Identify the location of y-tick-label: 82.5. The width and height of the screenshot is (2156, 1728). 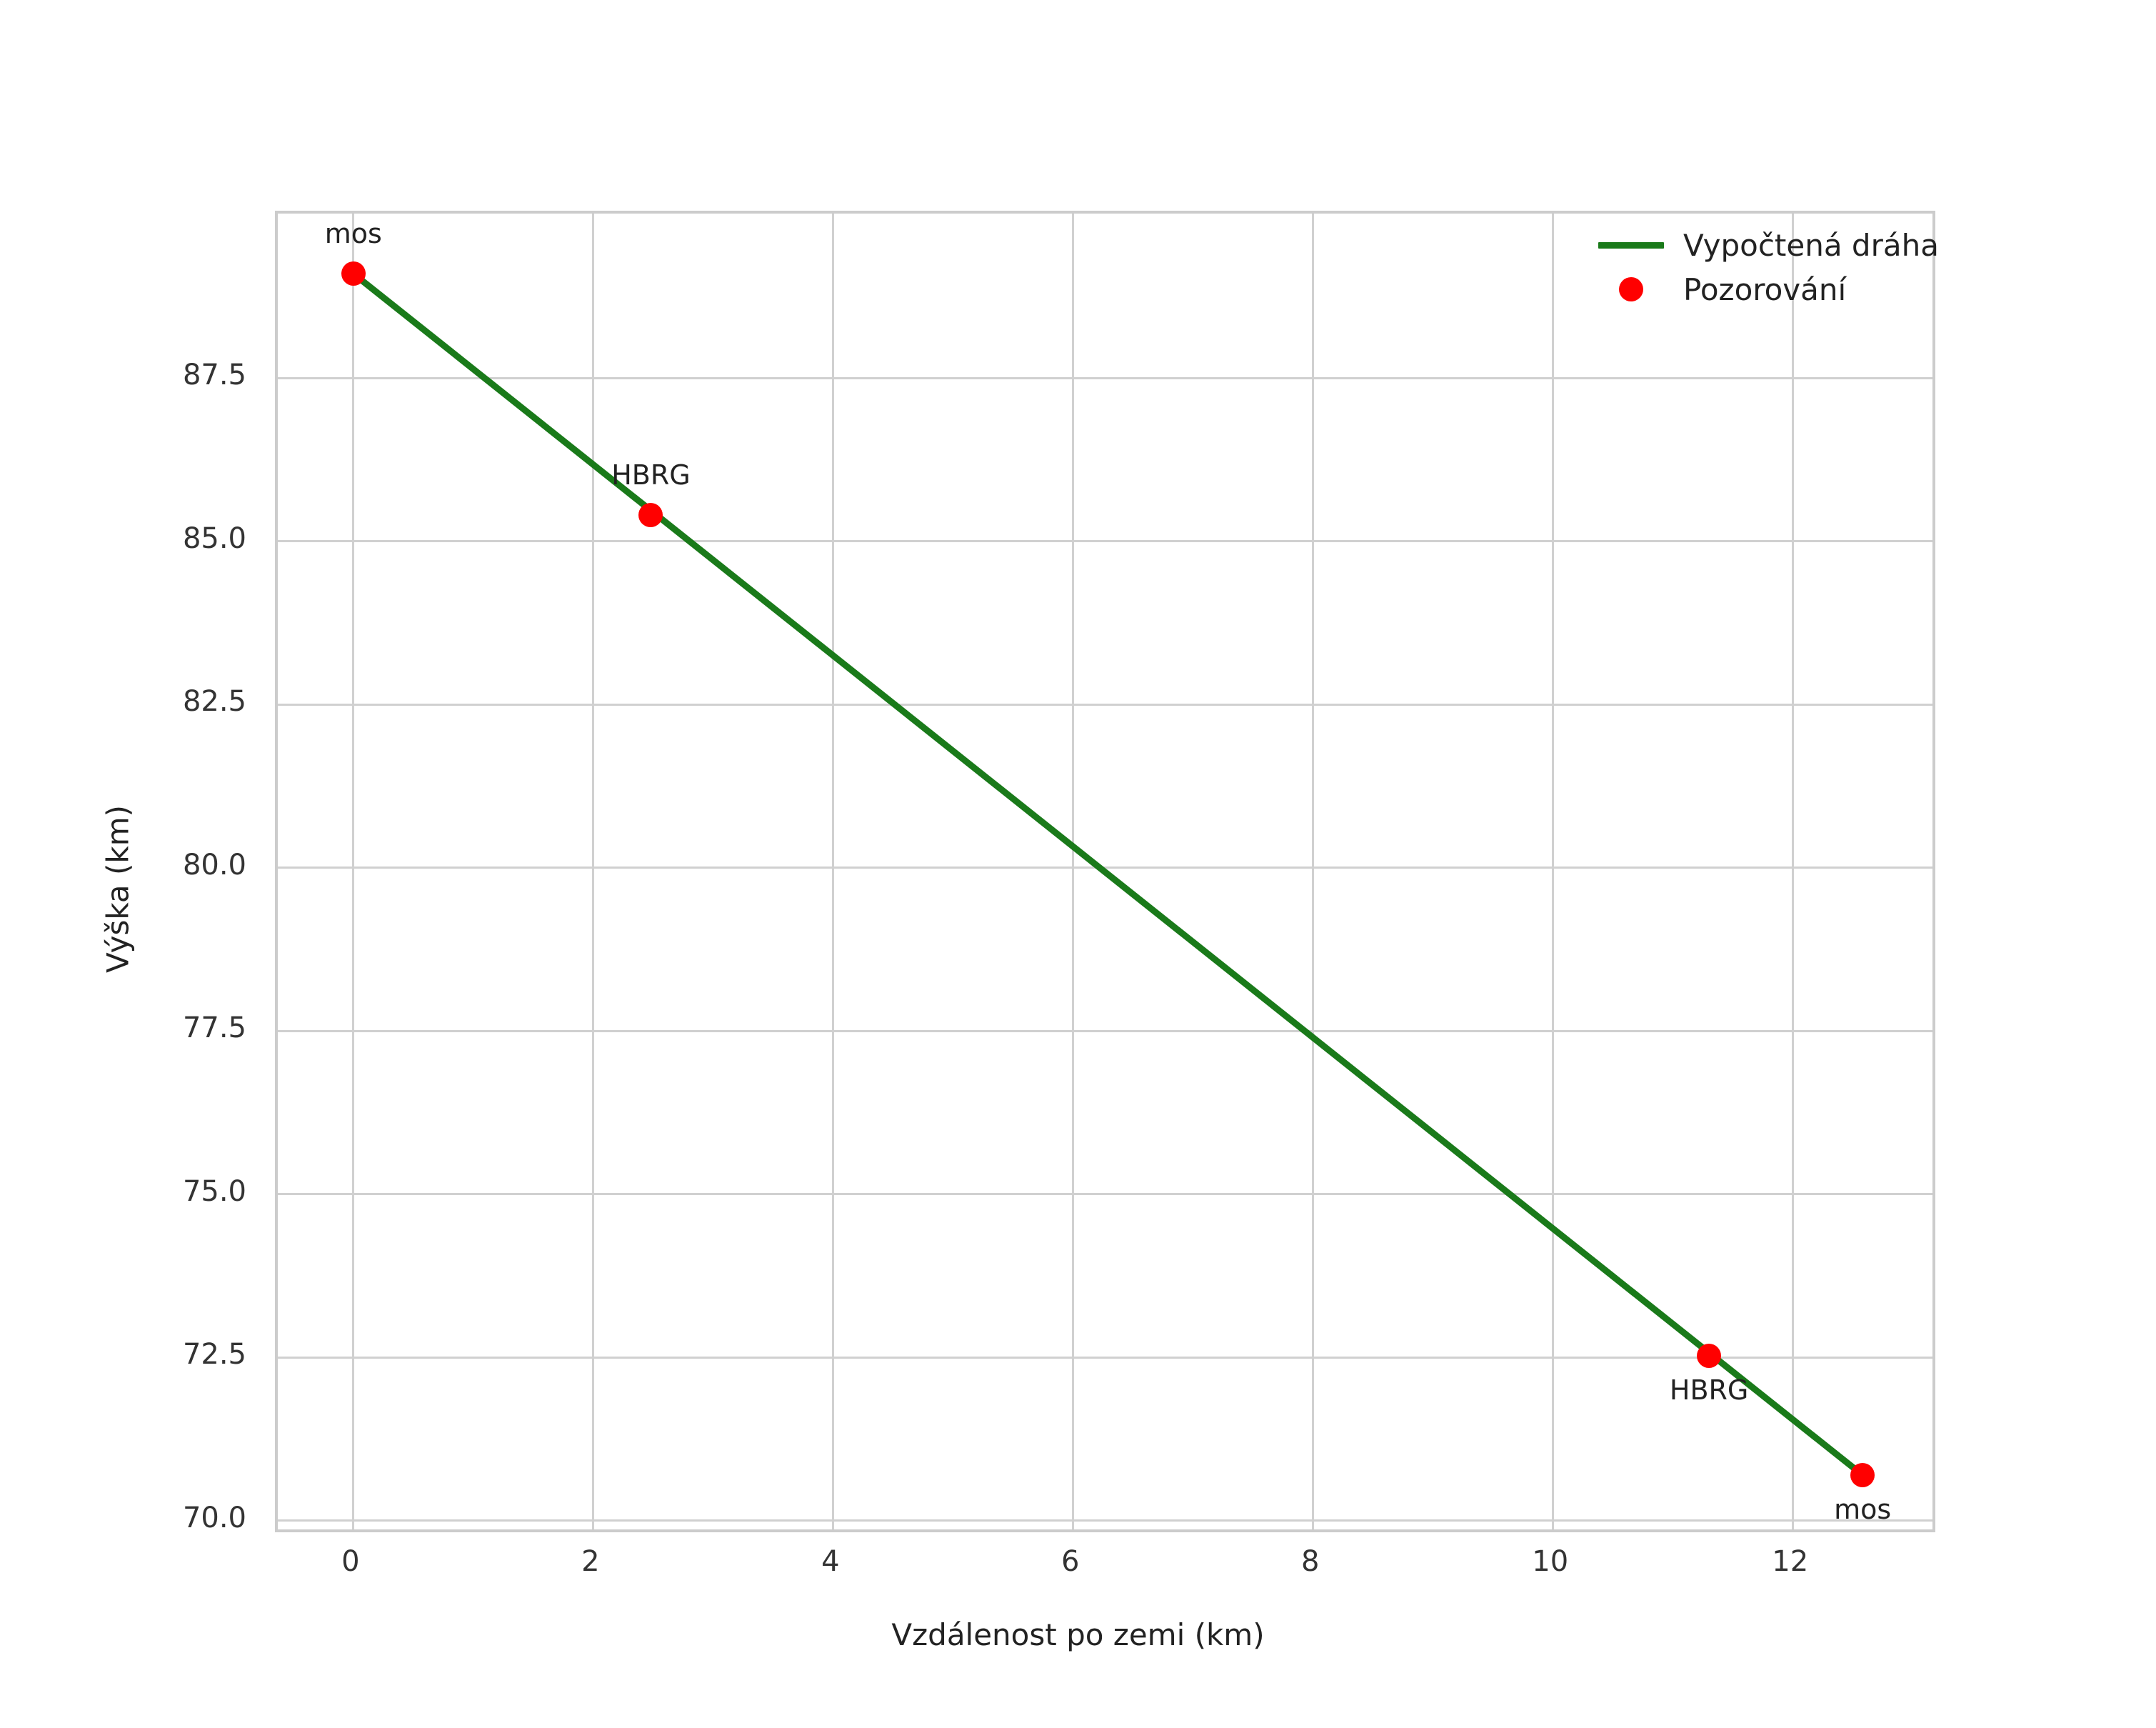
(214, 702).